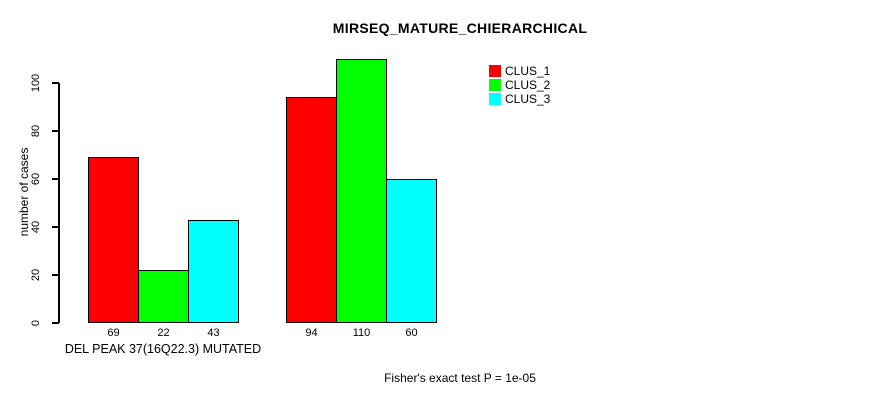 The image size is (890, 400). I want to click on y-axis-line, so click(59, 203).